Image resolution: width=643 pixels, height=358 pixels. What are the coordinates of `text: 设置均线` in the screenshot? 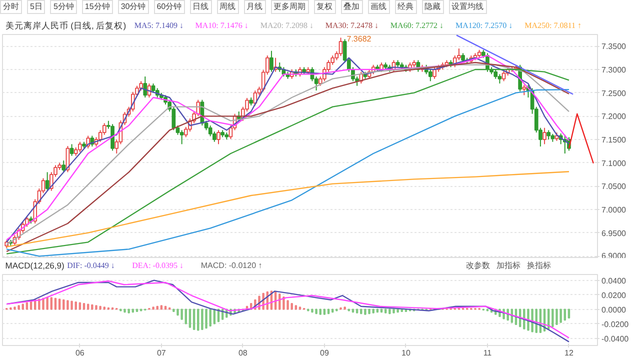 It's located at (467, 7).